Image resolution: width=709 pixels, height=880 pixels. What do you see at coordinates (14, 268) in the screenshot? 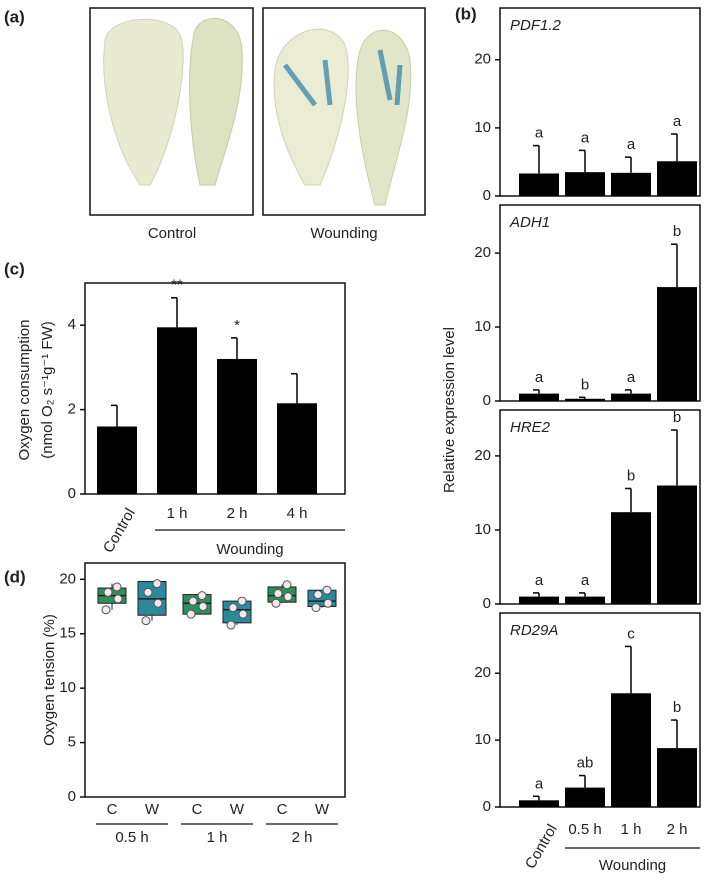
I see `panel-label: (c)` at bounding box center [14, 268].